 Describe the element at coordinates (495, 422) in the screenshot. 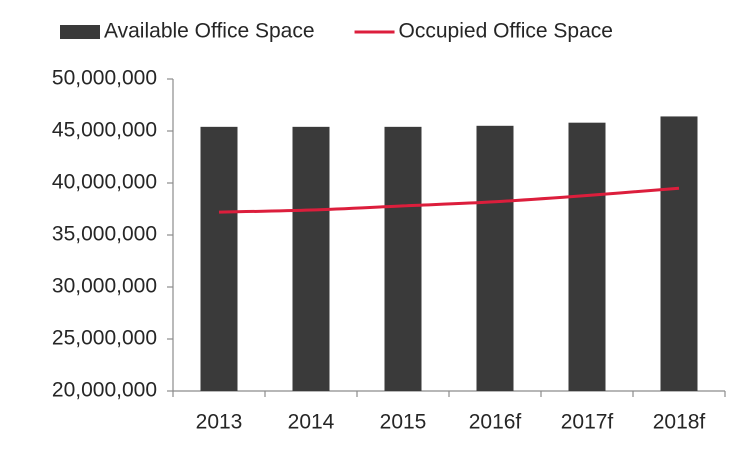

I see `x-tick-label: 2016f` at that location.